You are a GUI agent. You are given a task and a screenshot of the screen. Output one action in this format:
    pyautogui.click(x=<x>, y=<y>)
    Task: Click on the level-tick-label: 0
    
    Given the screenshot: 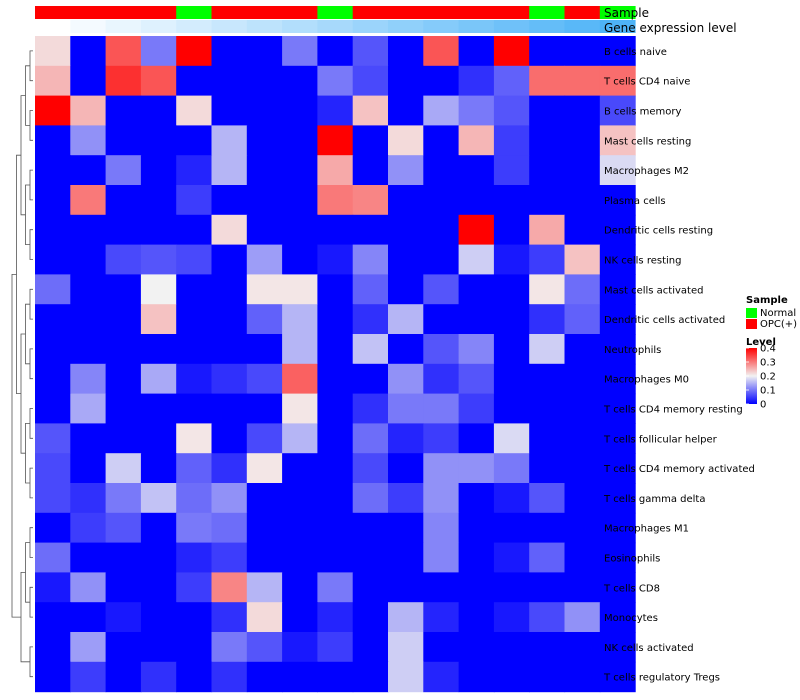 What is the action you would take?
    pyautogui.click(x=763, y=405)
    